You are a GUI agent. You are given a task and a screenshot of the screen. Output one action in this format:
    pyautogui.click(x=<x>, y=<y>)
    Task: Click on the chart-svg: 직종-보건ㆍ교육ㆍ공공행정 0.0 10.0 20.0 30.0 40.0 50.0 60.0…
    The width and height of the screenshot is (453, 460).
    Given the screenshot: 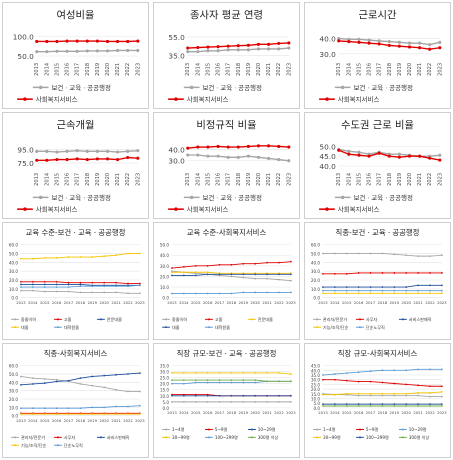 What is the action you would take?
    pyautogui.click(x=379, y=279)
    